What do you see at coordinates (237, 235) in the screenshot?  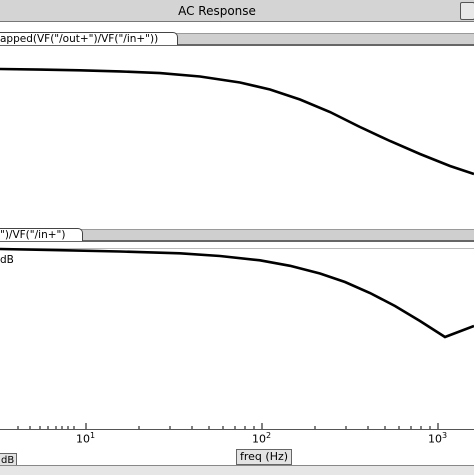 I see `bottom-trace-tabstrip: ")/VF("/in+")` at bounding box center [237, 235].